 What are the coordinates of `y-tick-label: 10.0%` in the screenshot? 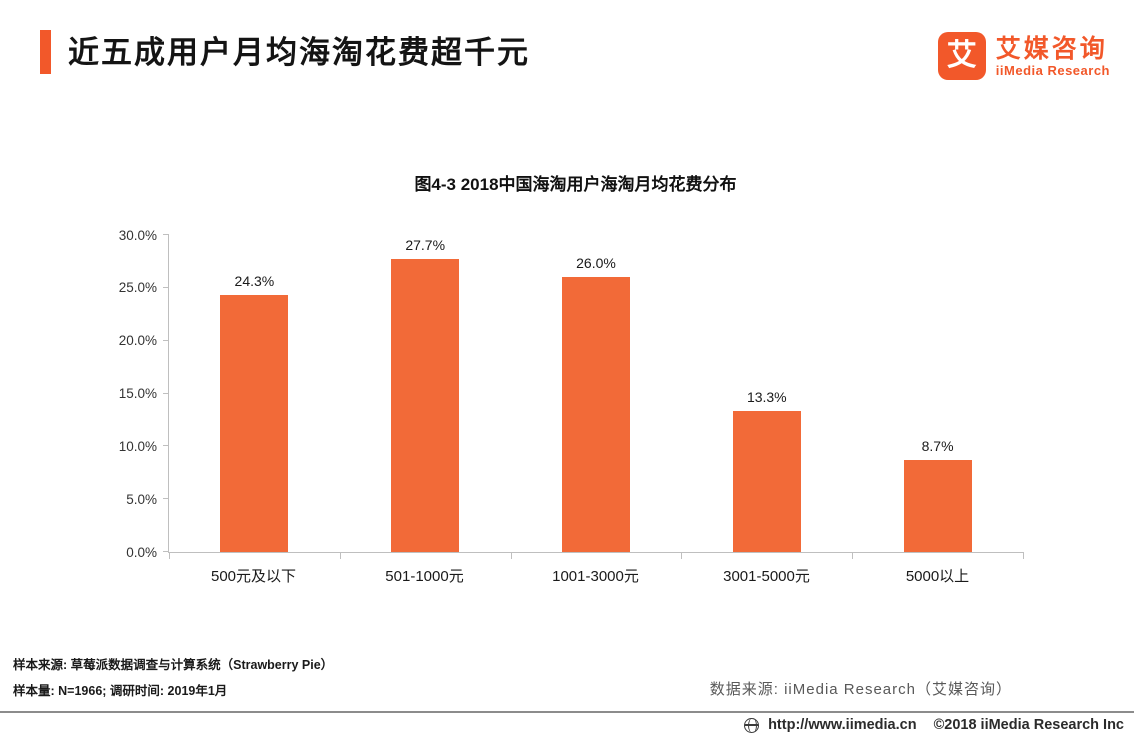 It's located at (137, 446).